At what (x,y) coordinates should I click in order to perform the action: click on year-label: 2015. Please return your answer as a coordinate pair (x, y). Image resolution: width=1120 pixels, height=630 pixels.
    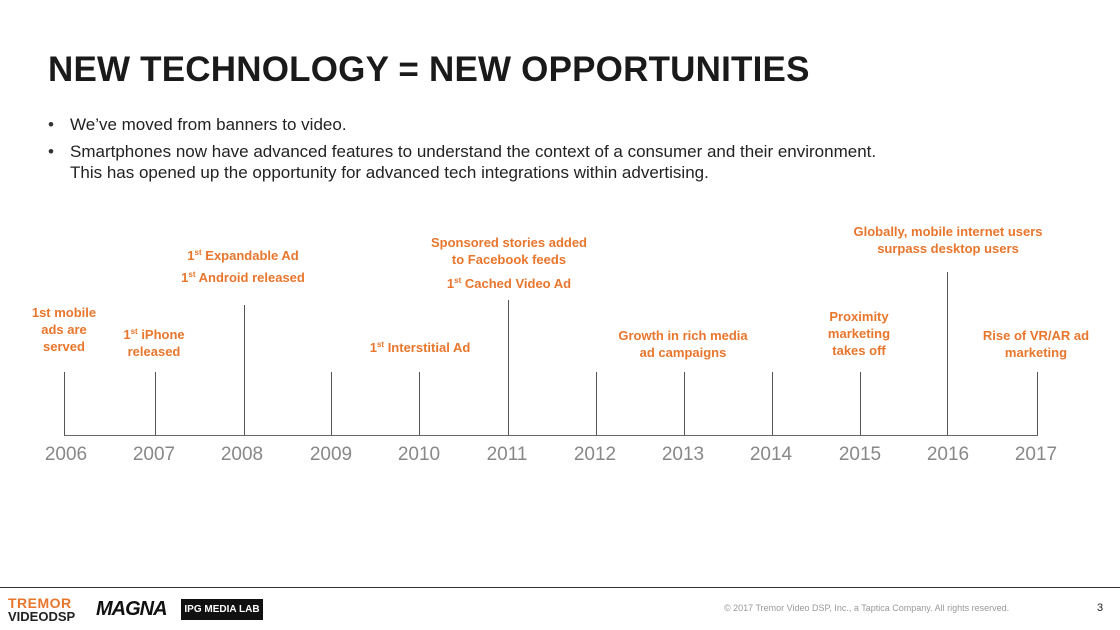
    Looking at the image, I should click on (860, 454).